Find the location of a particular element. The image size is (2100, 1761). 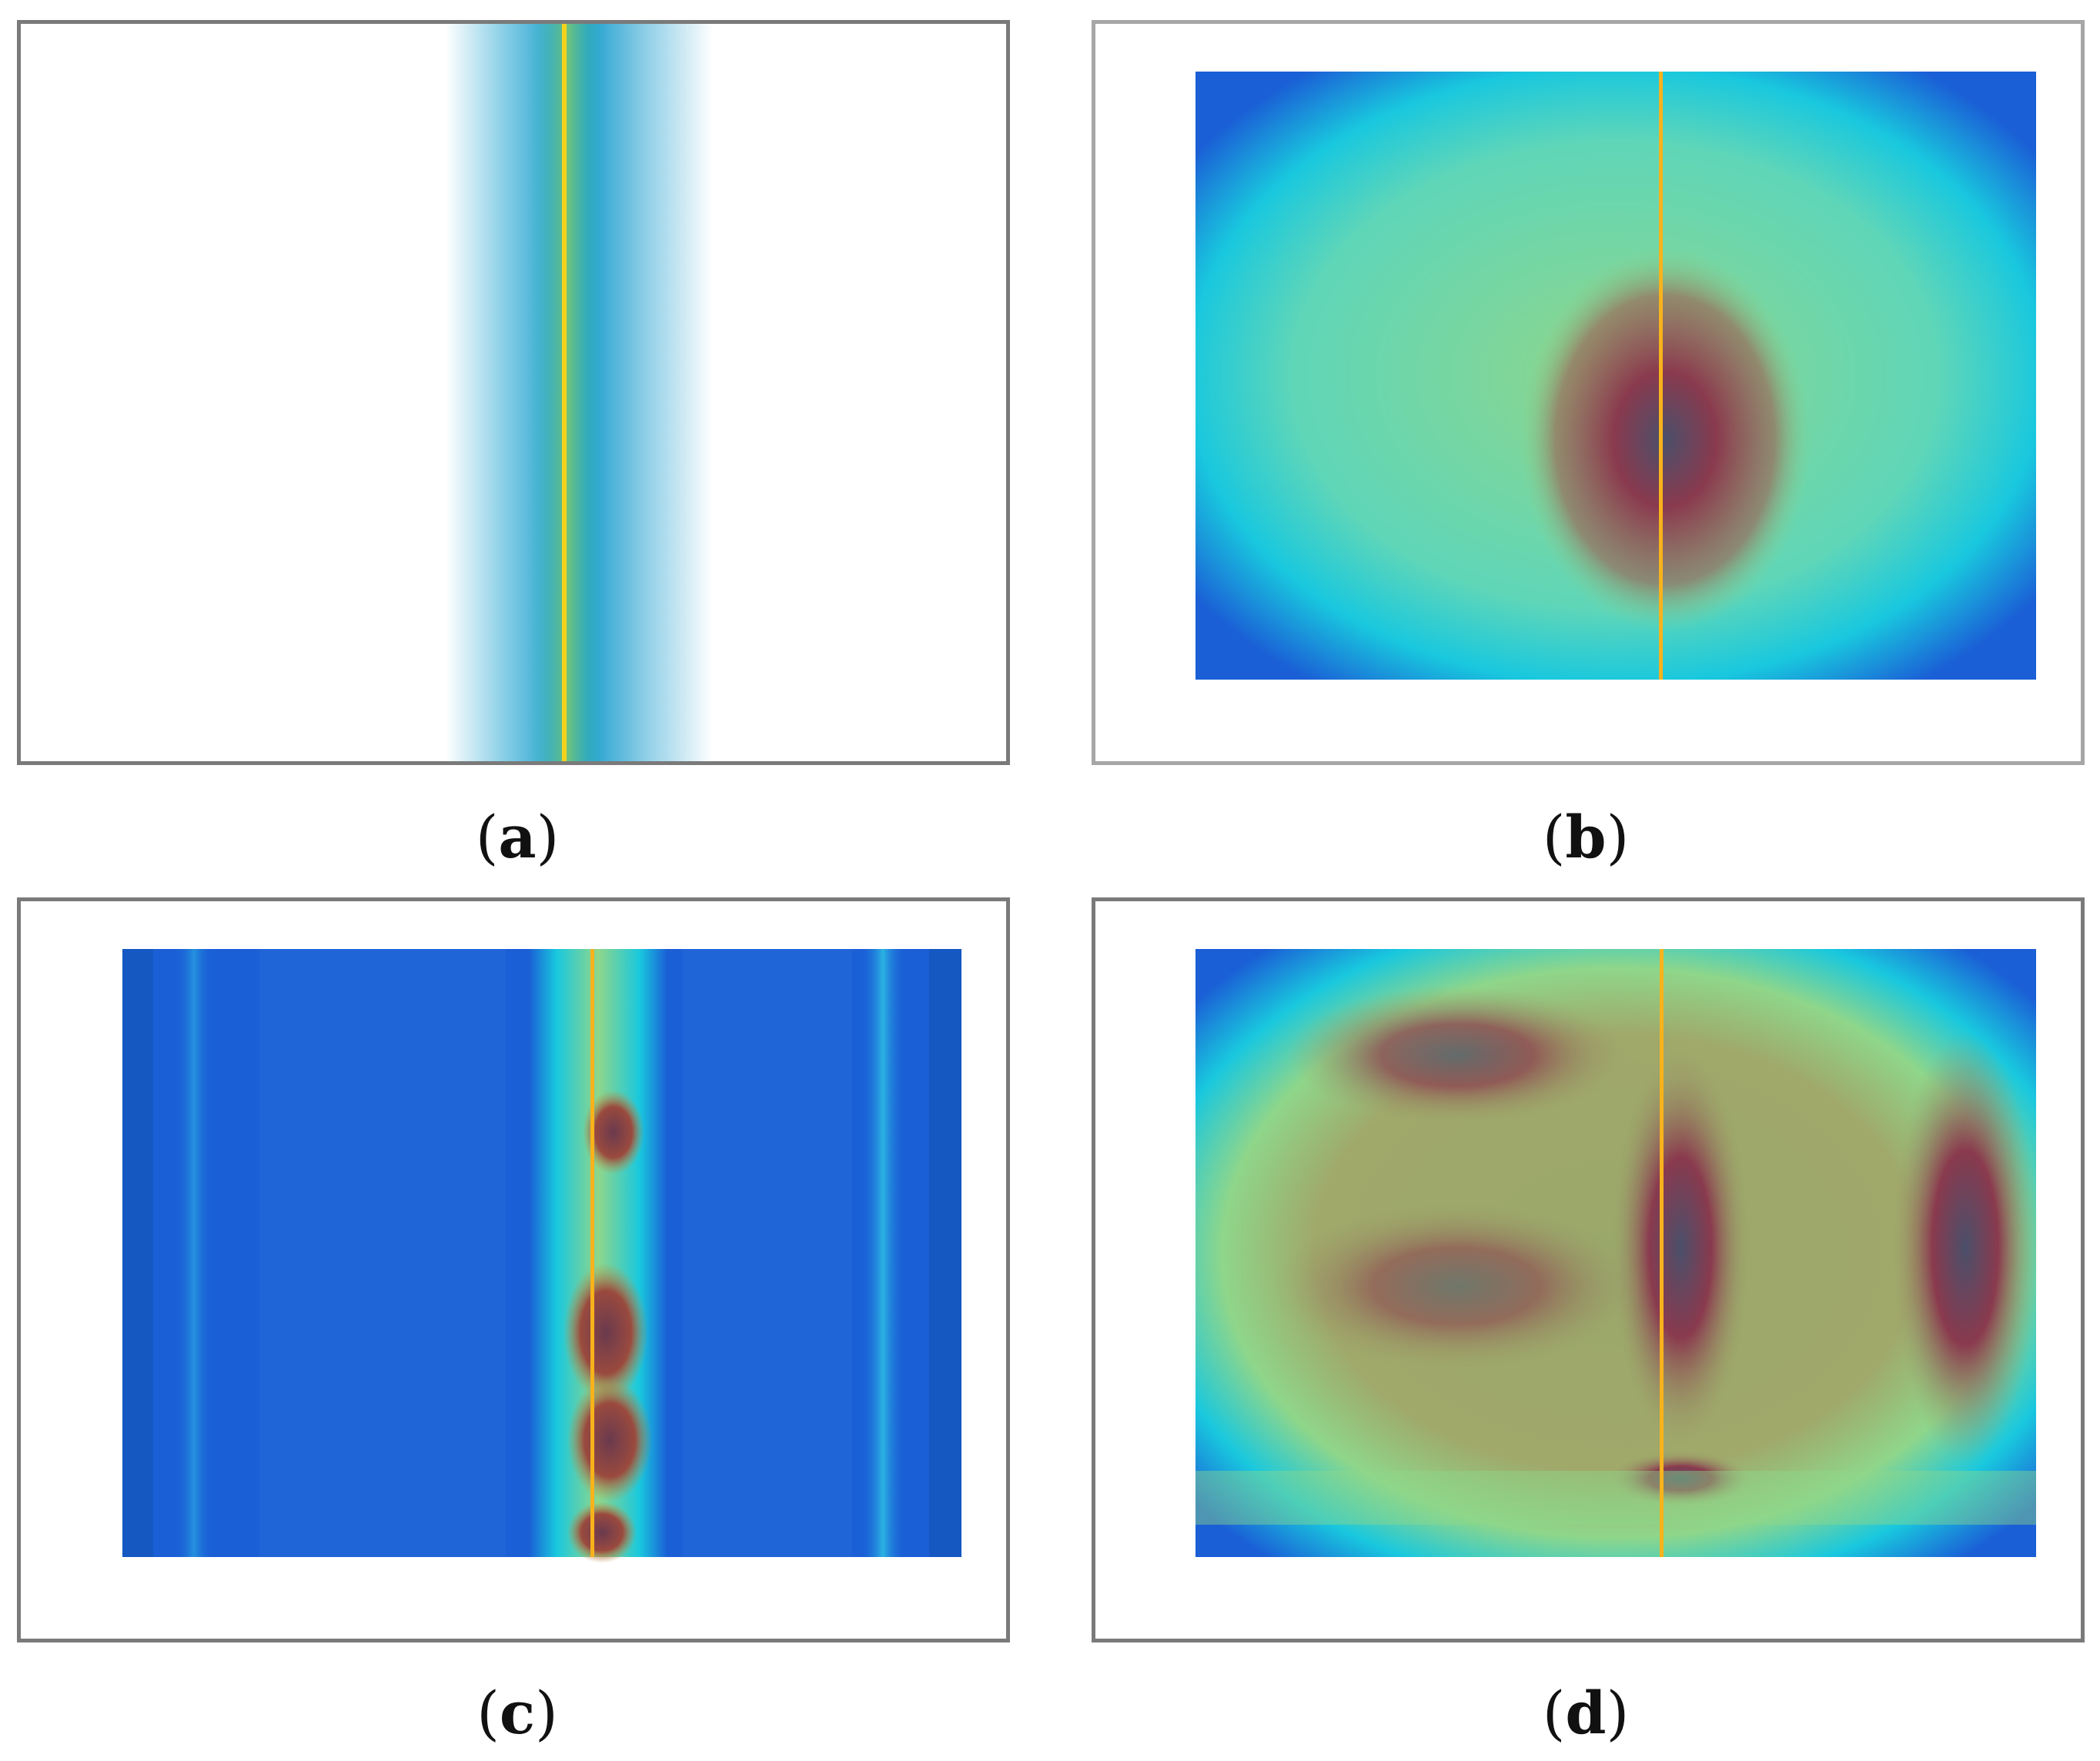

caption-b: (b) is located at coordinates (1586, 837).